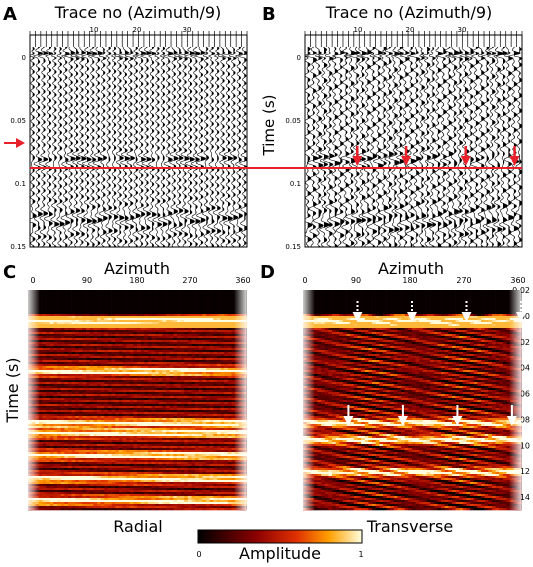 The image size is (533, 567). Describe the element at coordinates (409, 12) in the screenshot. I see `panel-b-title: Trace no (Azimuth/9)` at that location.